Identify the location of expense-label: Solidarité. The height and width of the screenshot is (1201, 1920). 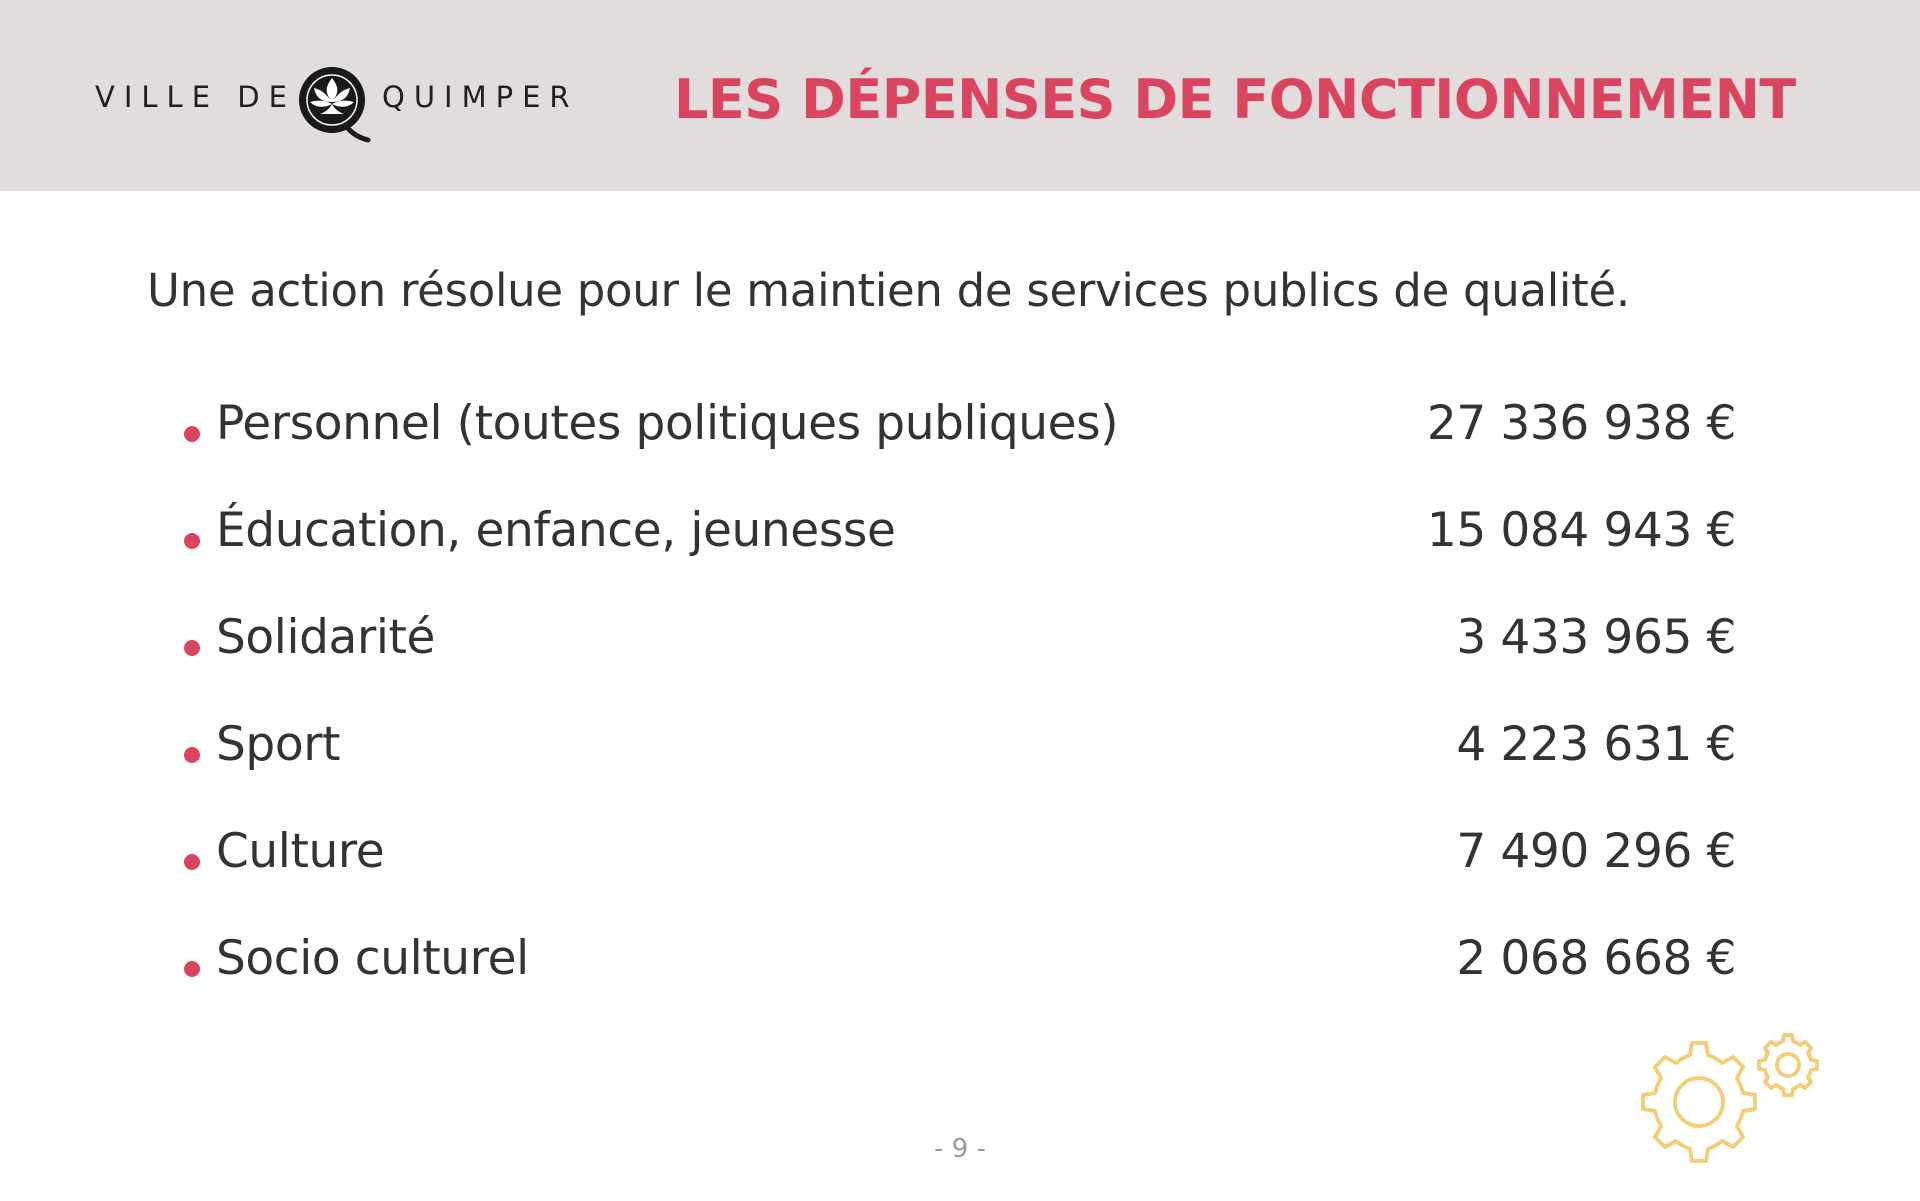
(326, 637).